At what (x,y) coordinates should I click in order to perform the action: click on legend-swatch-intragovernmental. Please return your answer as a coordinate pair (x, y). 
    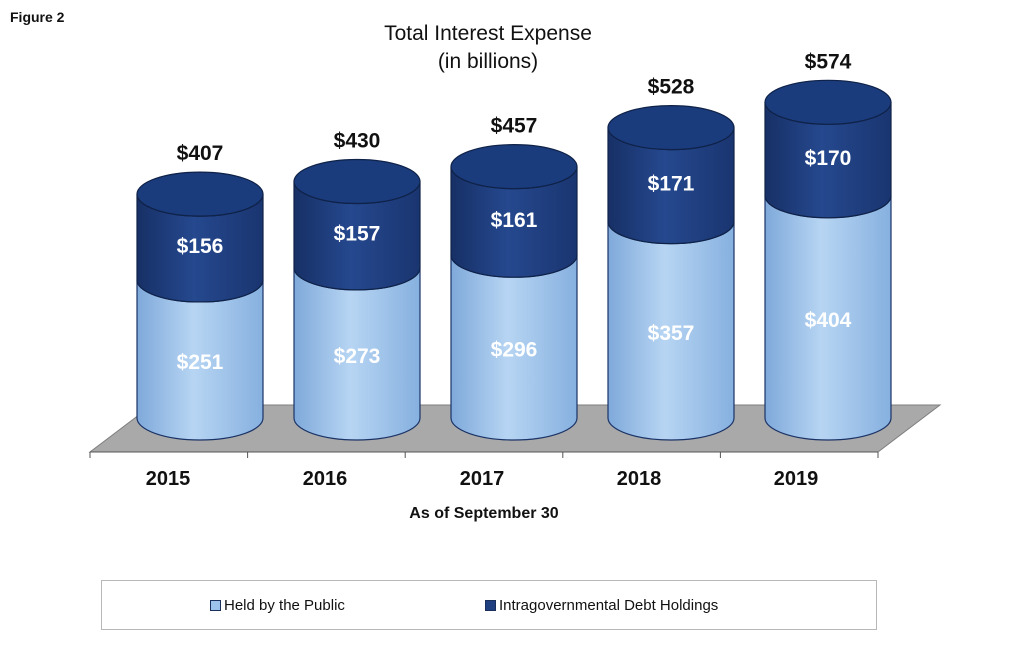
    Looking at the image, I should click on (490, 605).